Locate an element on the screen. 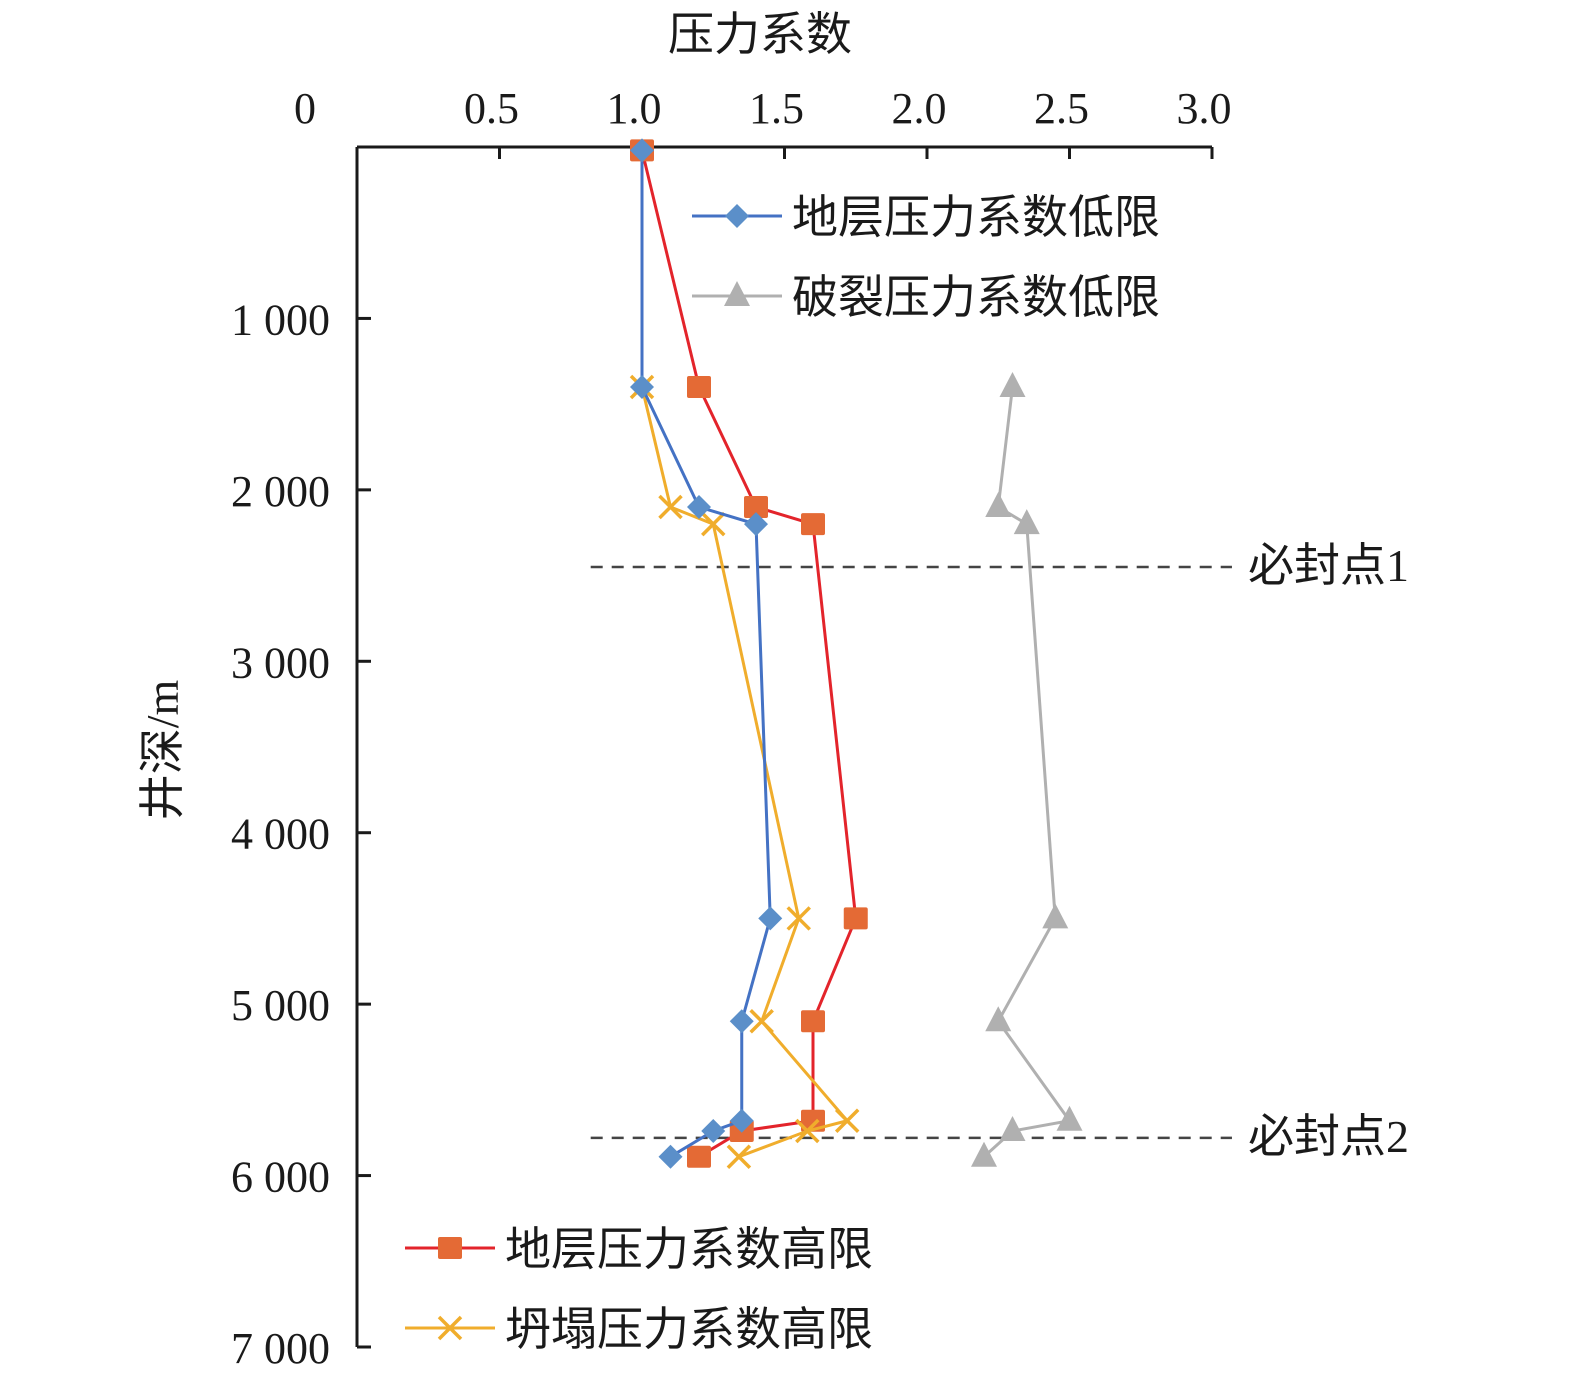  series-diamond is located at coordinates (706, 653).